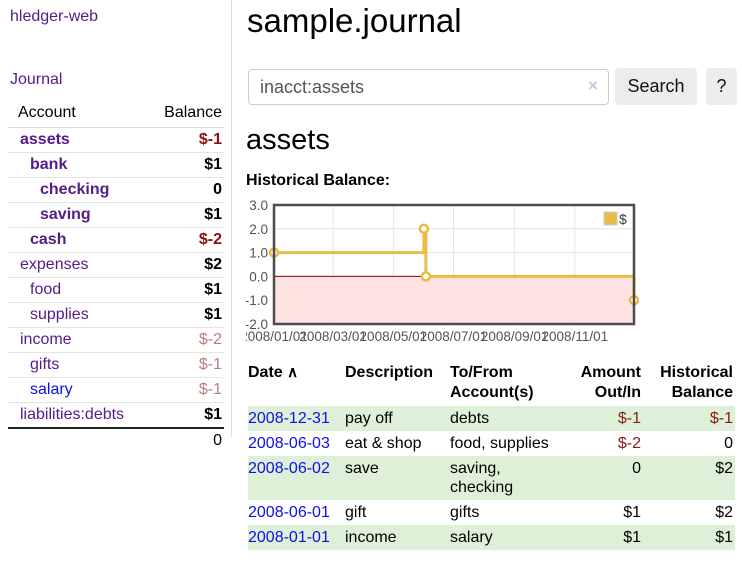 This screenshot has width=742, height=582. I want to click on transaction-description: eat & shop, so click(383, 443).